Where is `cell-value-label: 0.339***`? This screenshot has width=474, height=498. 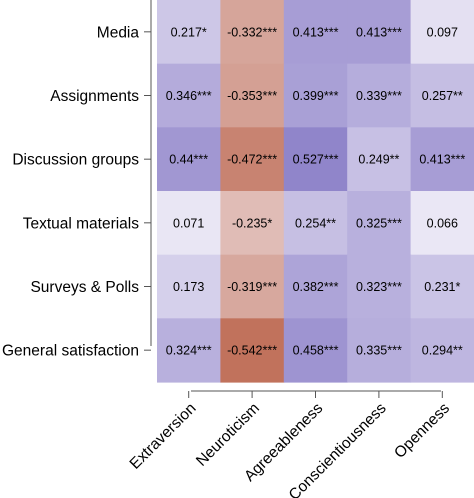 cell-value-label: 0.339*** is located at coordinates (379, 96).